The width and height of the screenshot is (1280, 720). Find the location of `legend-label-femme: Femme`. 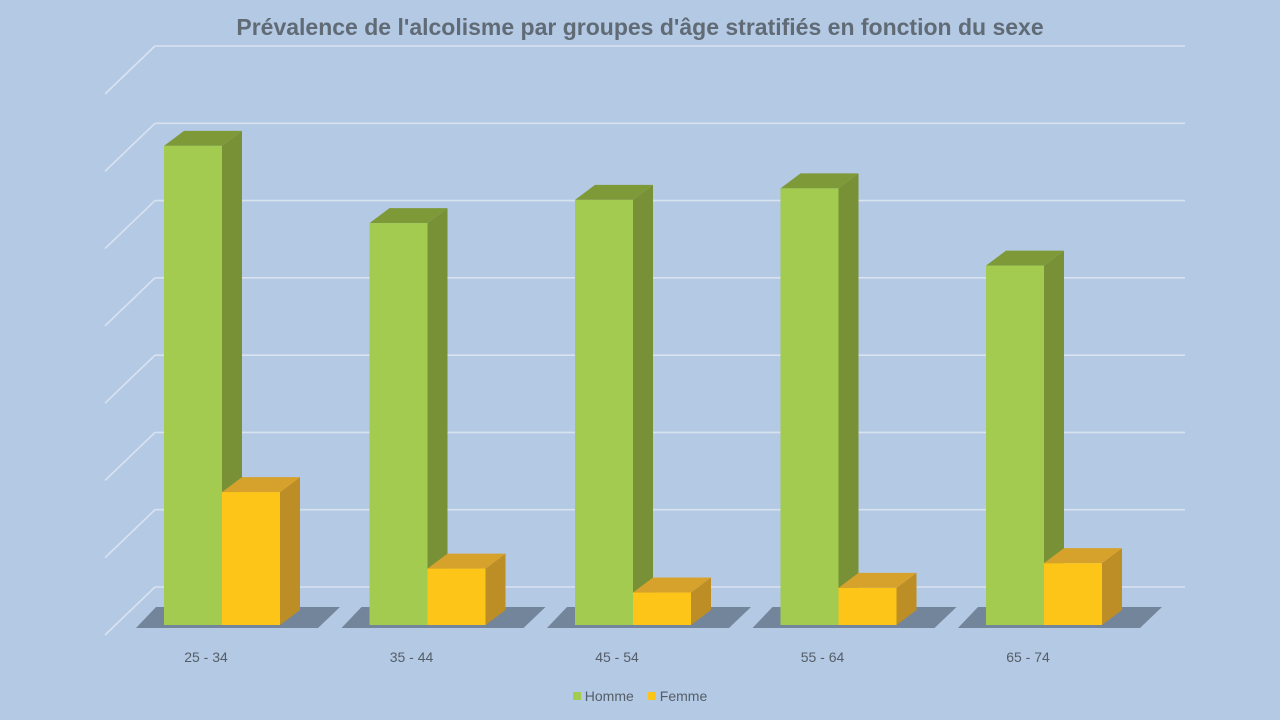

legend-label-femme: Femme is located at coordinates (683, 696).